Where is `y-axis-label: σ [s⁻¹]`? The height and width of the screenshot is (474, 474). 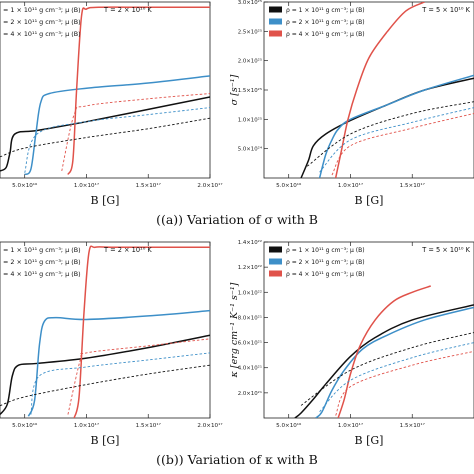 y-axis-label: σ [s⁻¹] is located at coordinates (234, 89).